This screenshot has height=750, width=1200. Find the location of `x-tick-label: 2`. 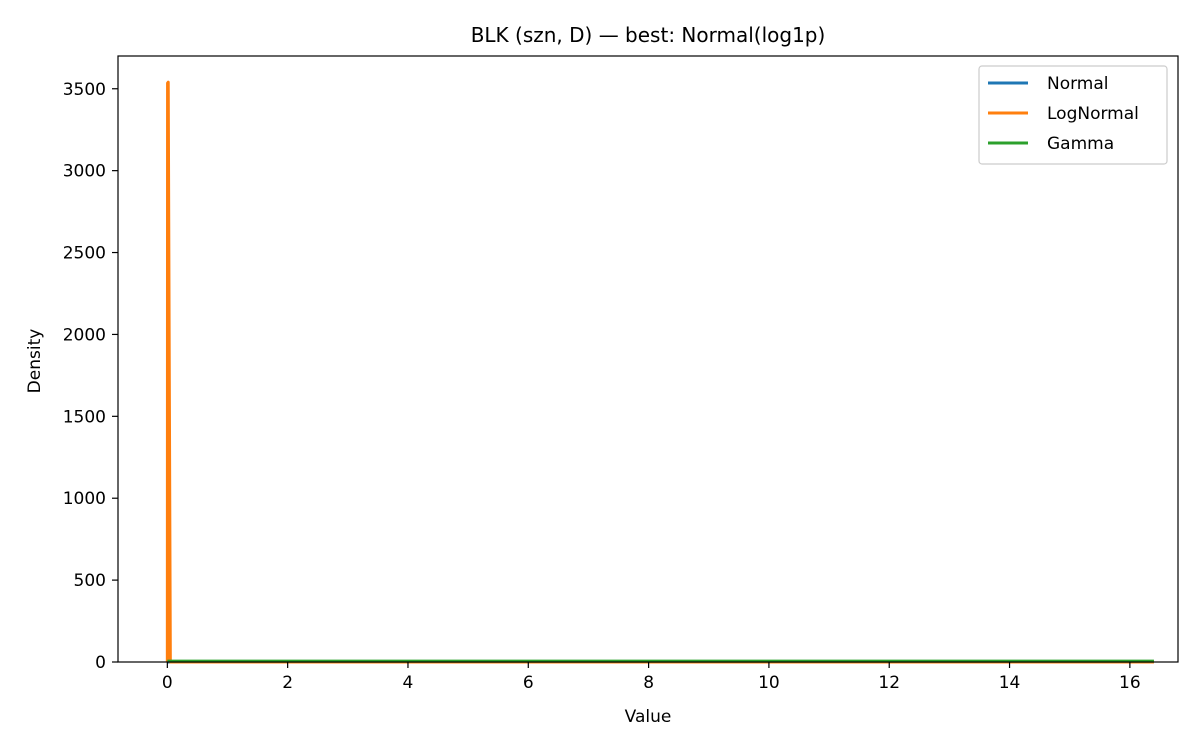

x-tick-label: 2 is located at coordinates (287, 683).